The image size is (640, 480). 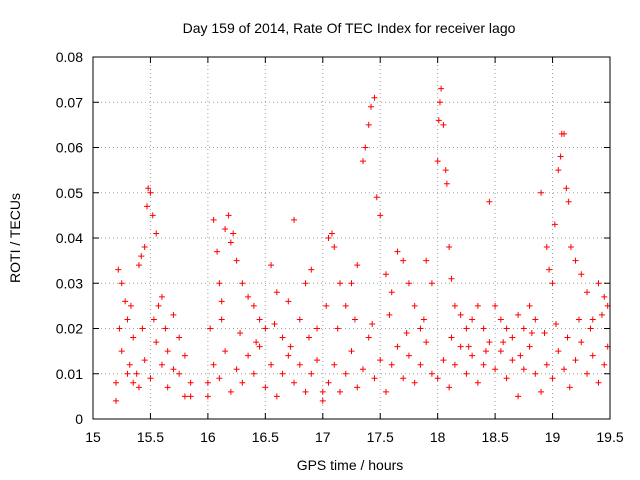 What do you see at coordinates (354, 437) in the screenshot?
I see `x-tick-labels: 15 15.5 16 16.5 17 17.5 18 18.5 19 19.5` at bounding box center [354, 437].